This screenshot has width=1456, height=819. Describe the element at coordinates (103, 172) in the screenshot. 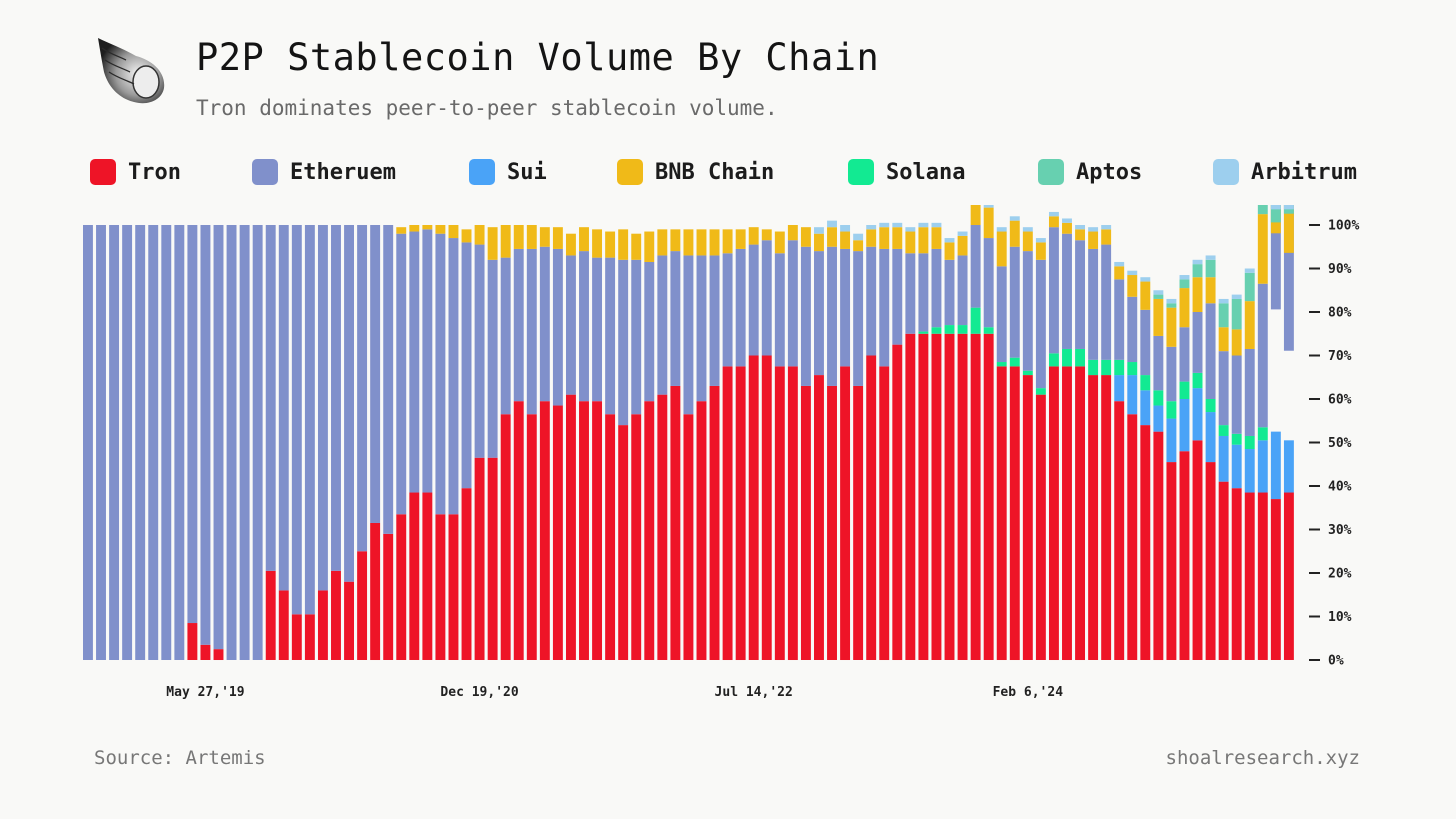

I see `legend-swatch-tron` at that location.